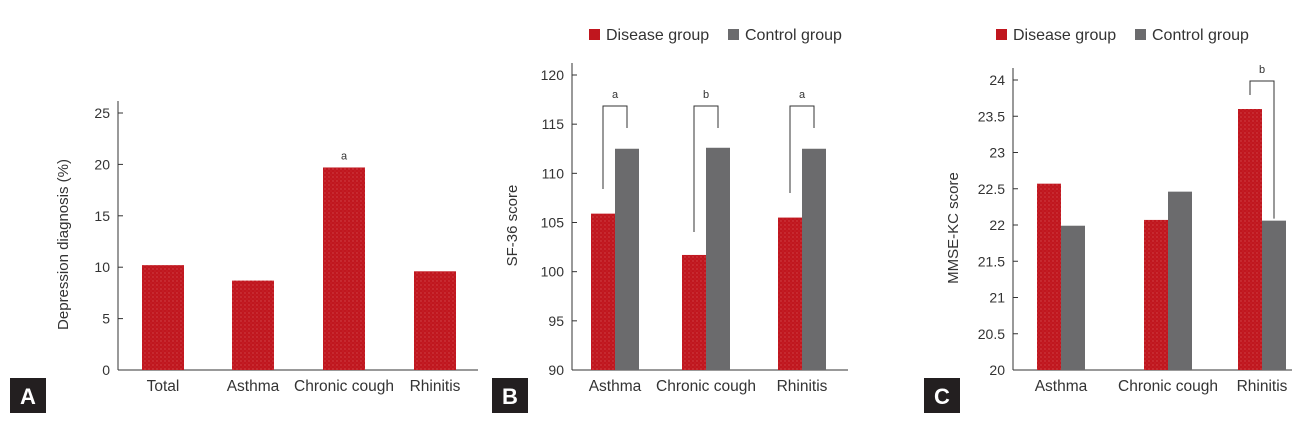 The height and width of the screenshot is (423, 1313). I want to click on panel-c-y-axis-label: MMSE-KC score, so click(953, 228).